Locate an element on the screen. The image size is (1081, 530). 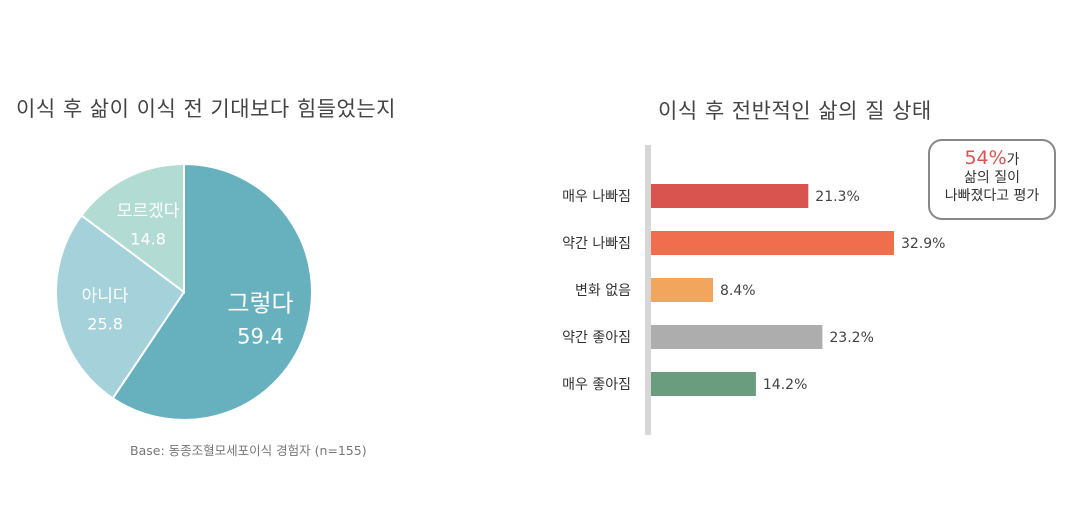
callout-highlight: 54% is located at coordinates (985, 158).